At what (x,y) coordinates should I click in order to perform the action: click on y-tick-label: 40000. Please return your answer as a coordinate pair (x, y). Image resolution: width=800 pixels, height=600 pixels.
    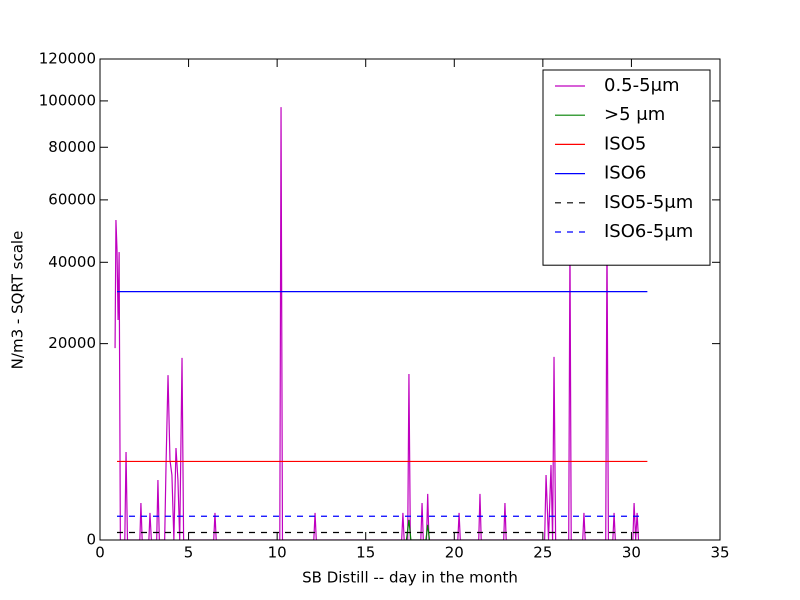
    Looking at the image, I should click on (72, 262).